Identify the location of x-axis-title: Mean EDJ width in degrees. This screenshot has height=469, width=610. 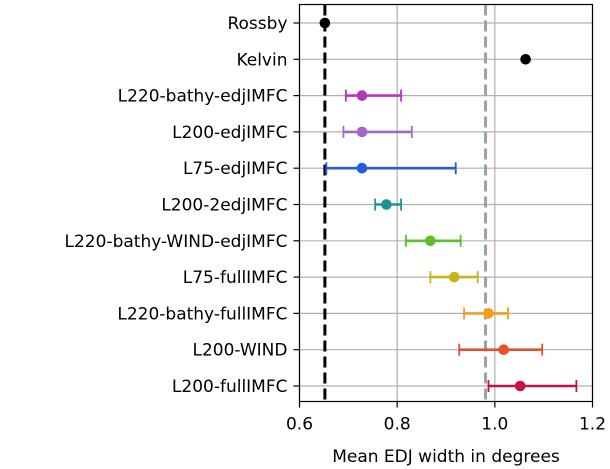
(446, 457).